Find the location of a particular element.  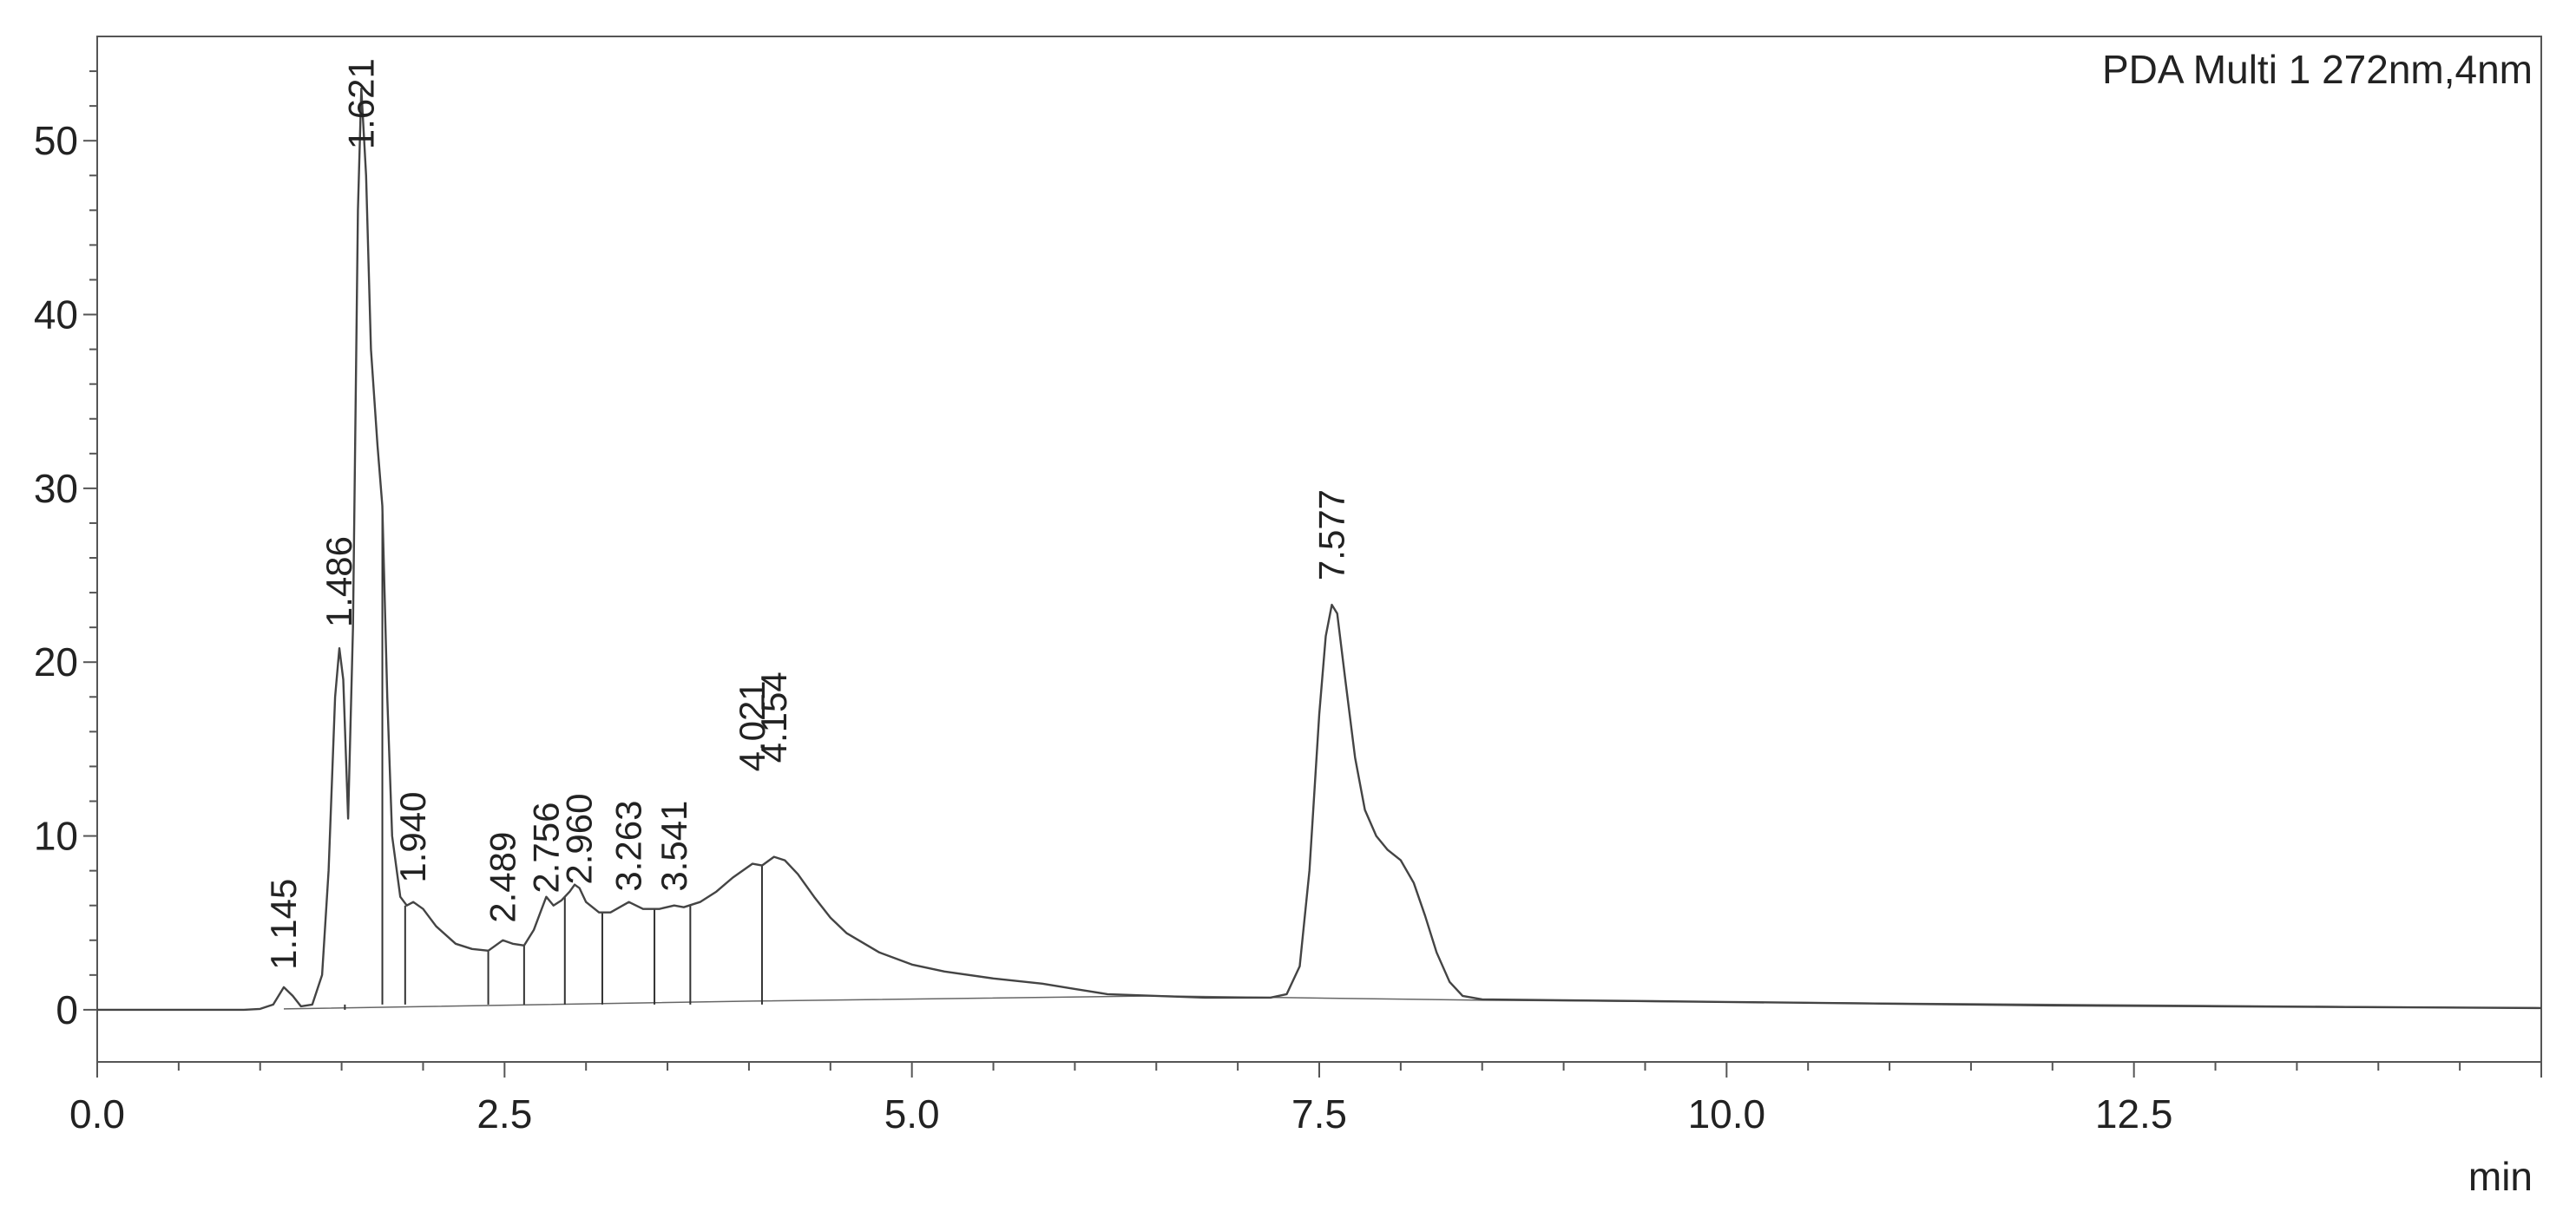

peak-label-2.960: 2.960 is located at coordinates (579, 839).